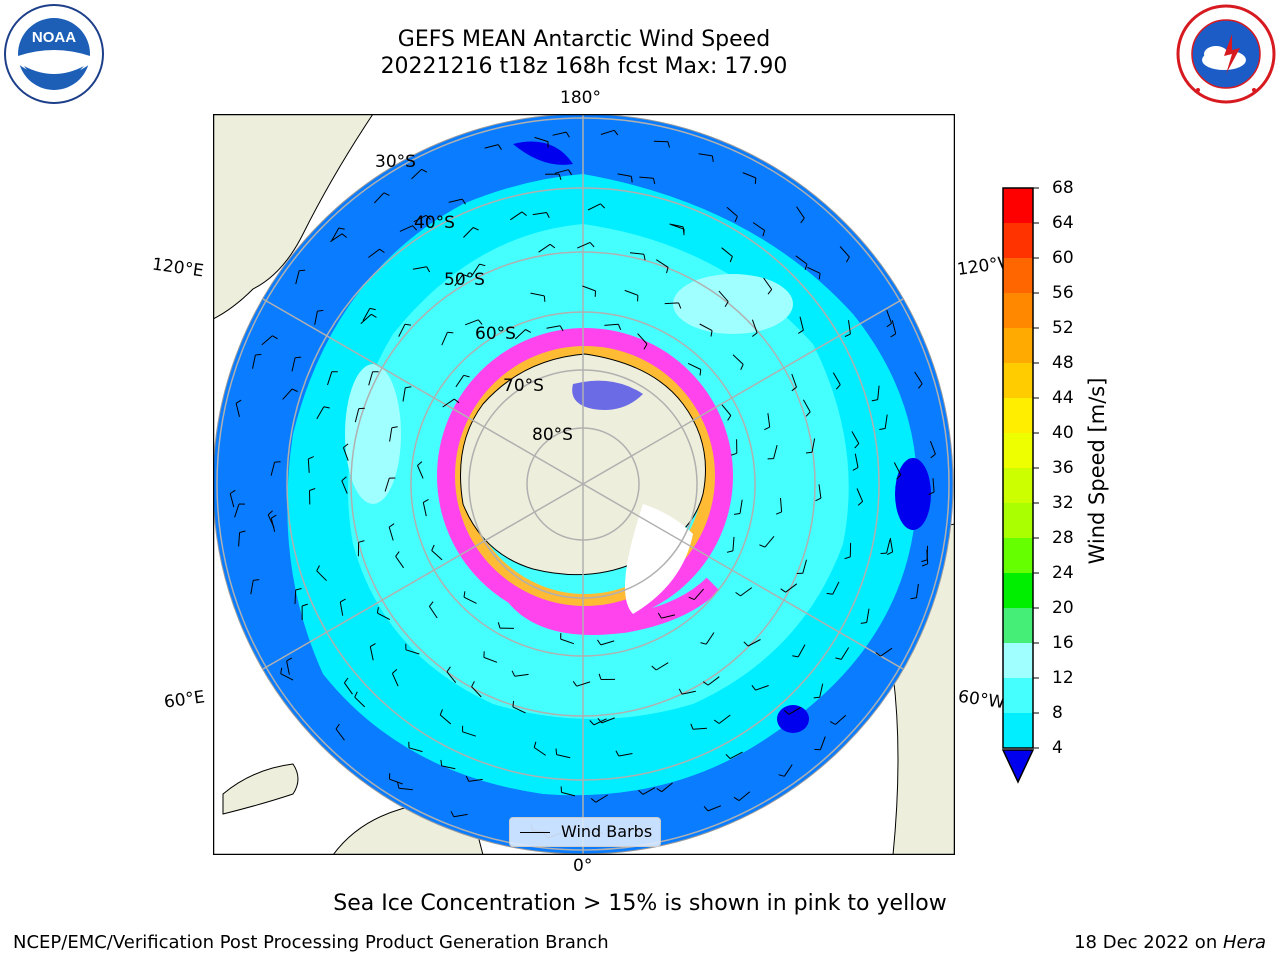  What do you see at coordinates (1063, 223) in the screenshot?
I see `colorbar-tick-label: 64` at bounding box center [1063, 223].